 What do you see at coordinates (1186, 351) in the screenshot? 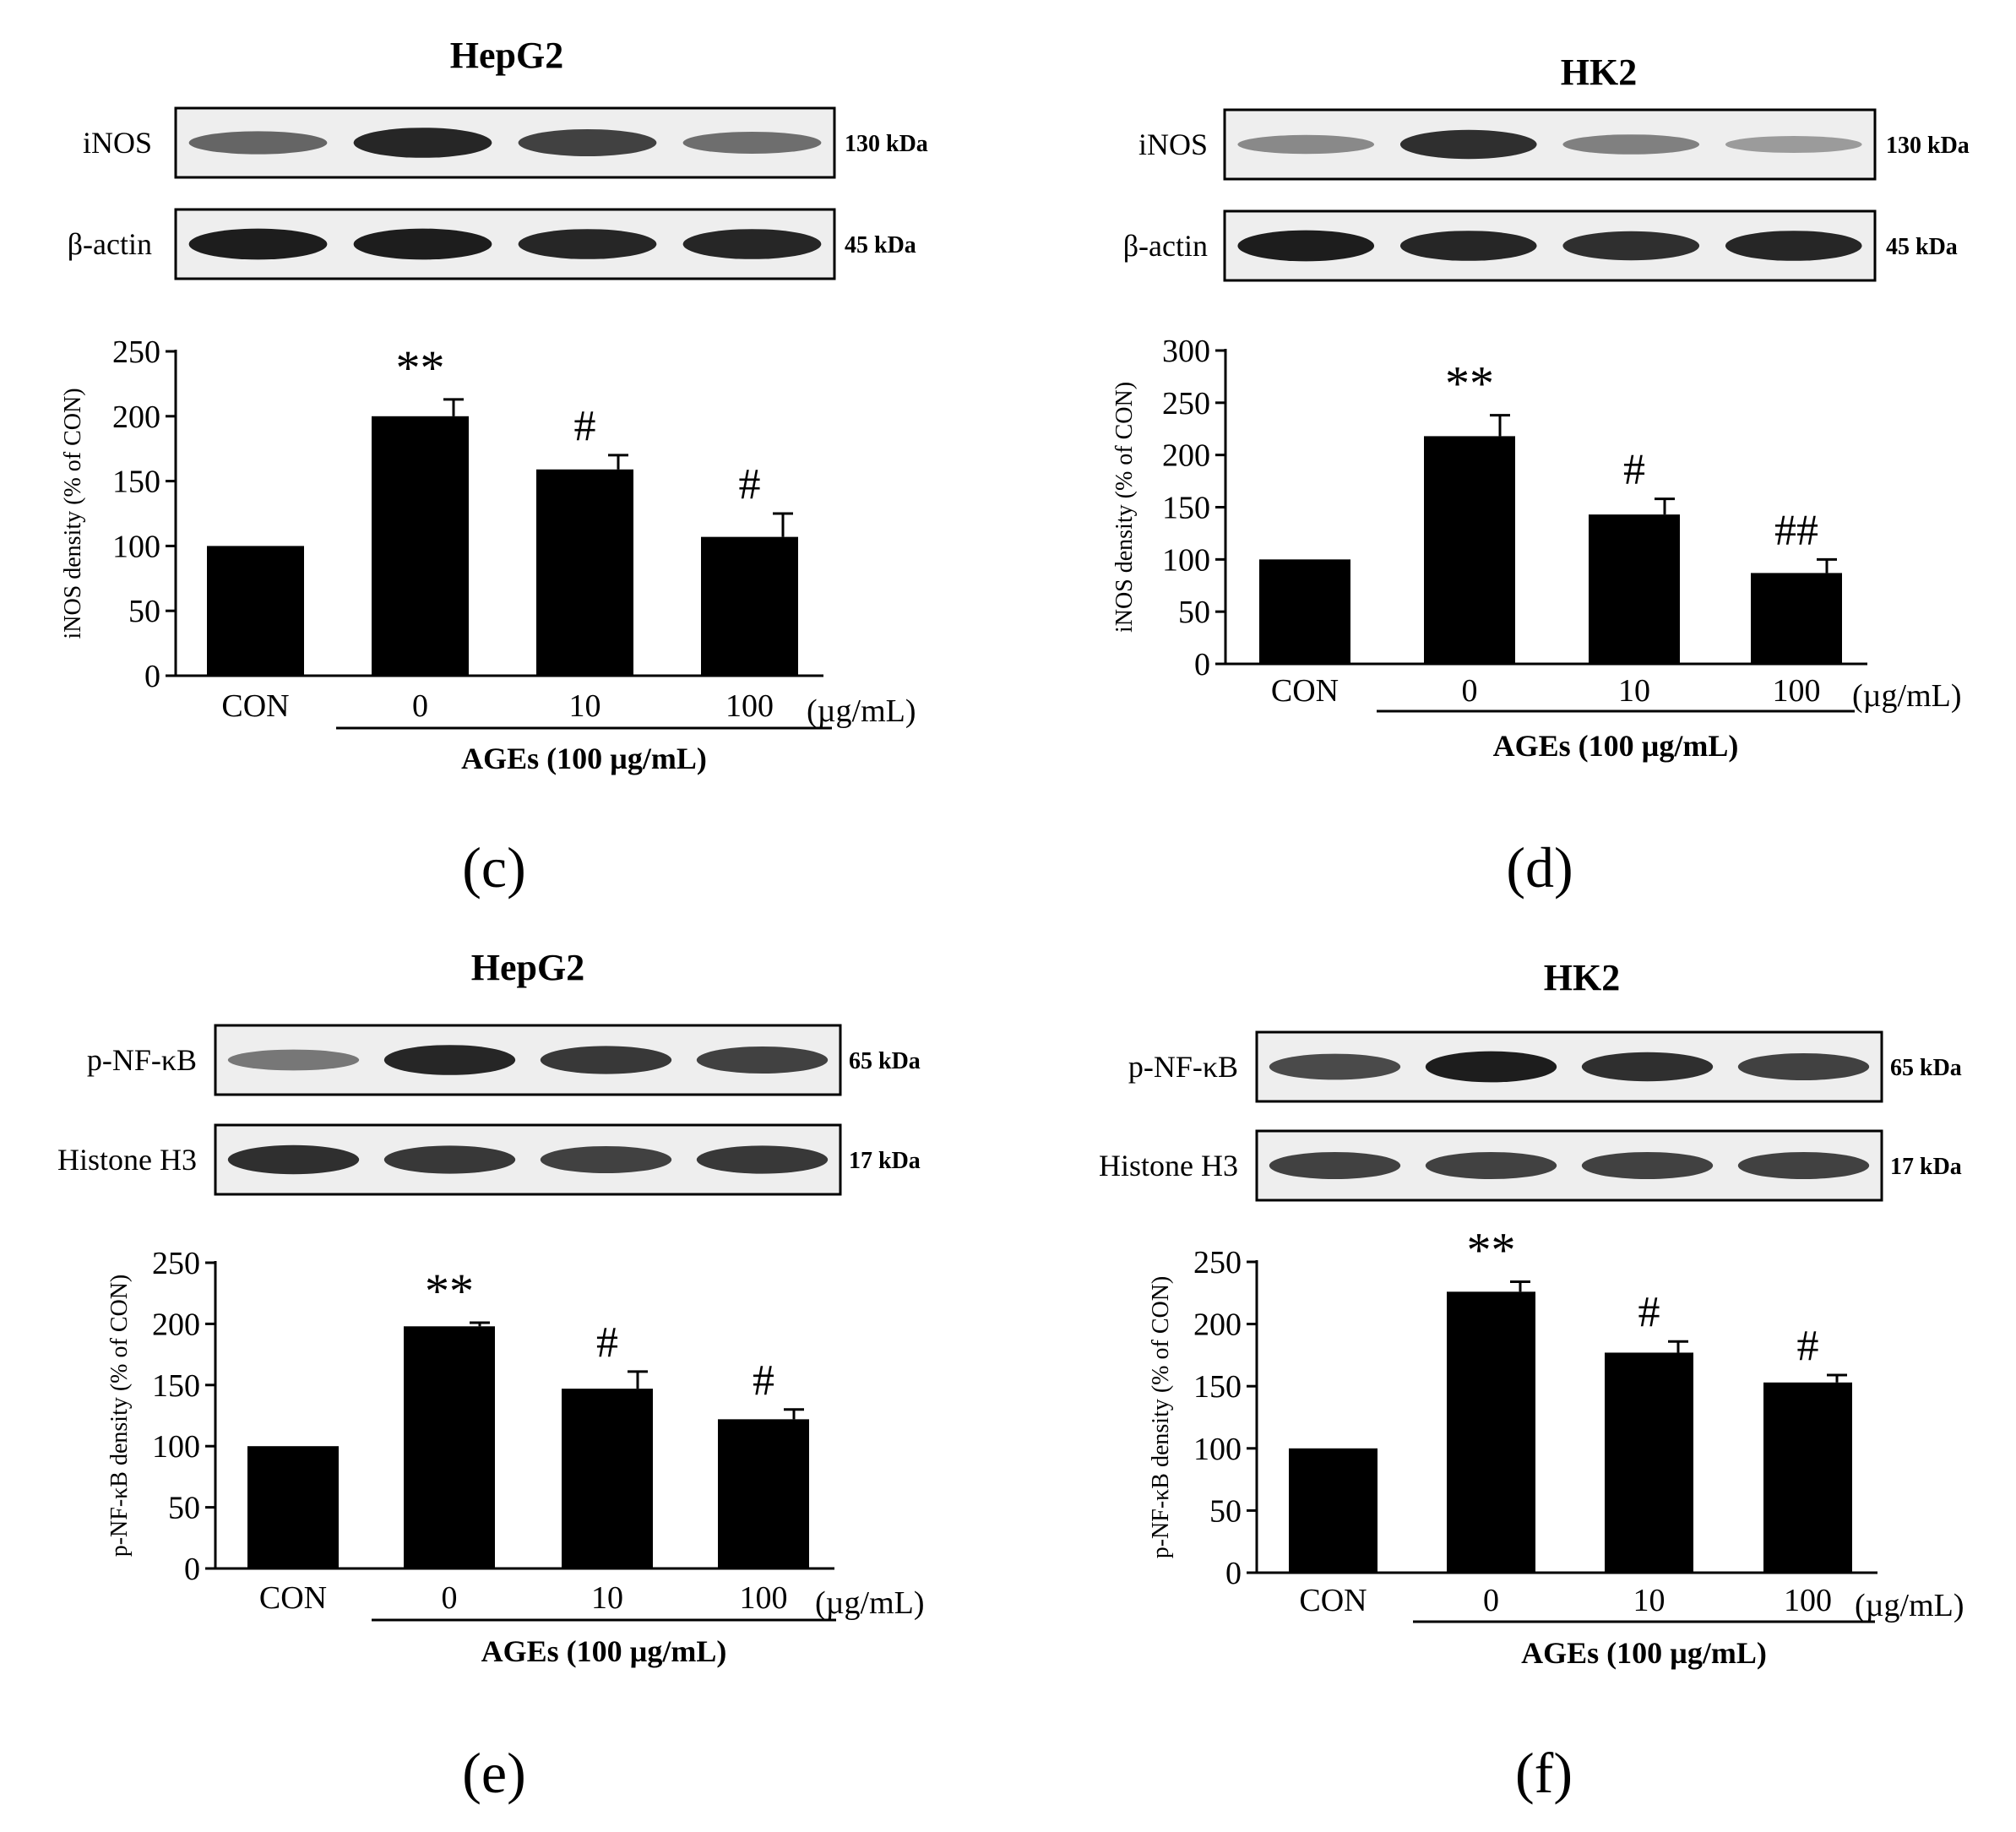
I see `y-tick-label: 300` at bounding box center [1186, 351].